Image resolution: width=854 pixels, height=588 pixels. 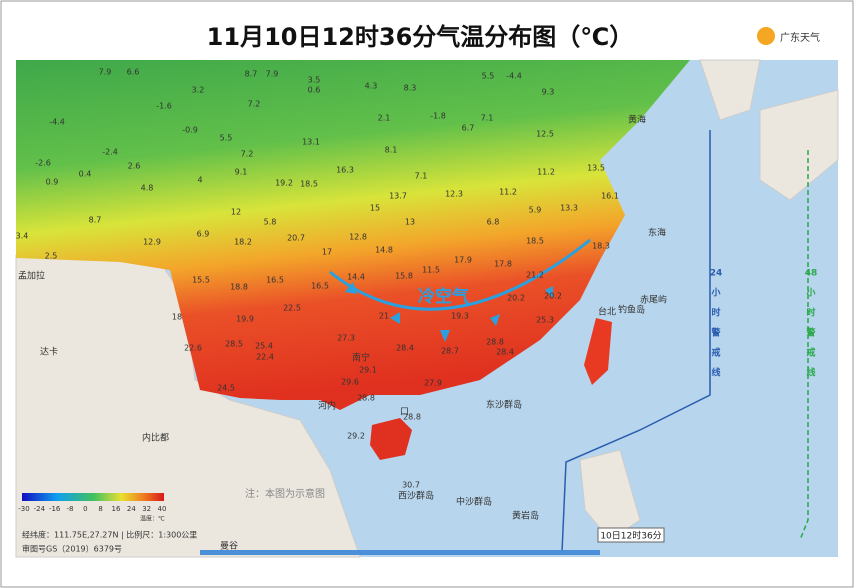 I want to click on legend-tick: 40, so click(x=162, y=509).